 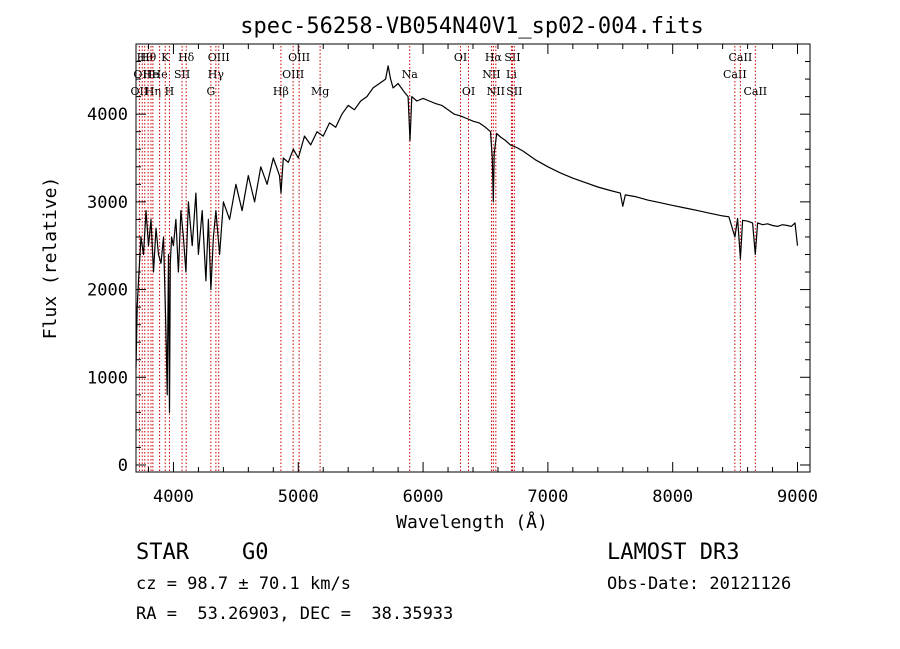 What do you see at coordinates (797, 497) in the screenshot?
I see `x-tick-label: 9000` at bounding box center [797, 497].